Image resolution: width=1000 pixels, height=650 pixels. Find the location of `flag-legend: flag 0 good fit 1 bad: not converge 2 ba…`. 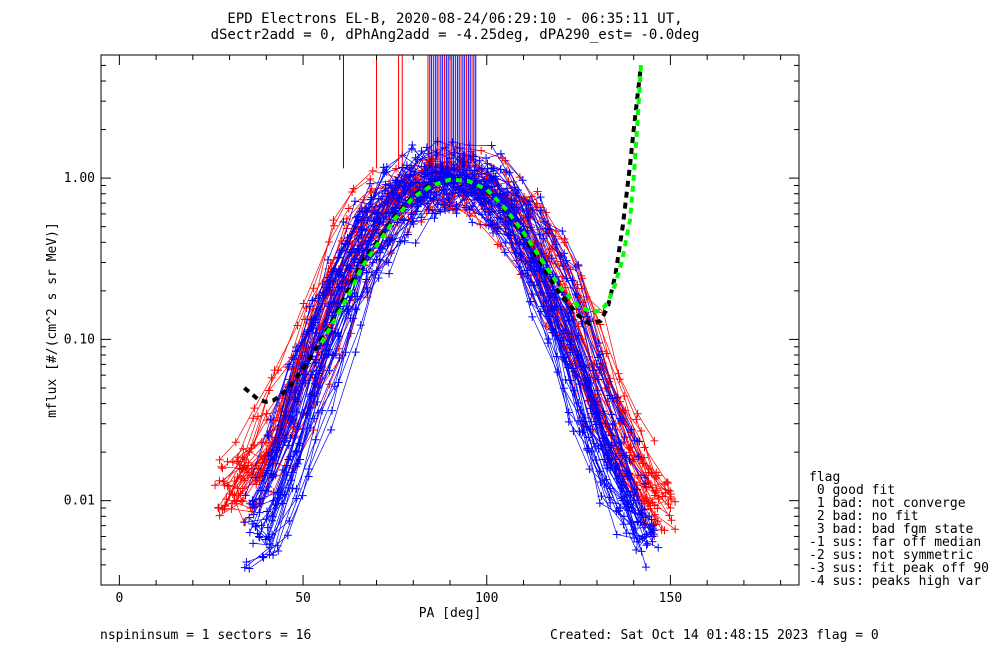

flag-legend: flag 0 good fit 1 bad: not converge 2 ba… is located at coordinates (899, 529).